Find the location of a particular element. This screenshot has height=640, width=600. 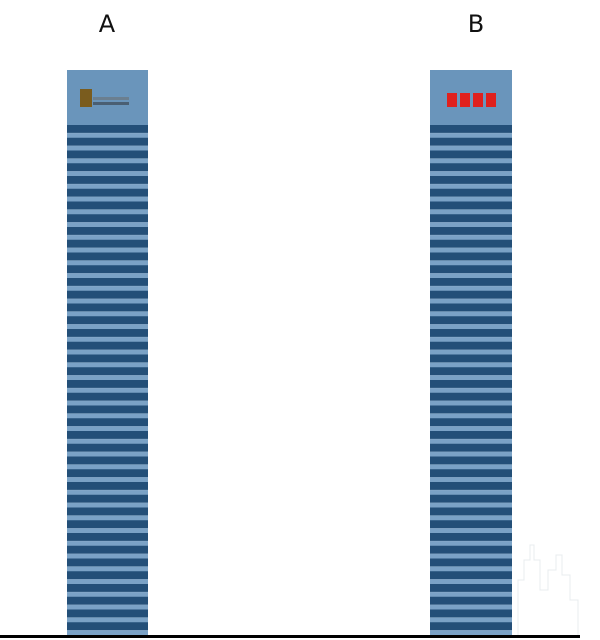

tower-a is located at coordinates (107, 353).